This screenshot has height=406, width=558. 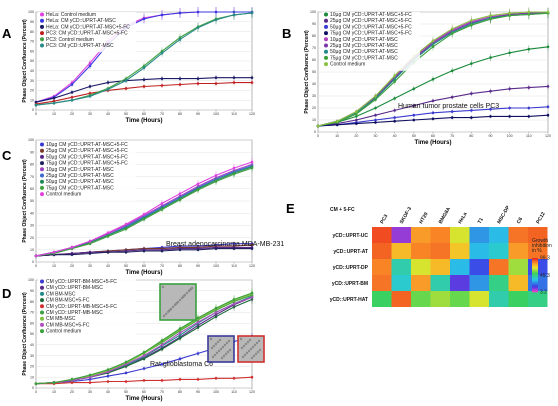 I want to click on y-tick-label: 80, so click(x=32, y=32).